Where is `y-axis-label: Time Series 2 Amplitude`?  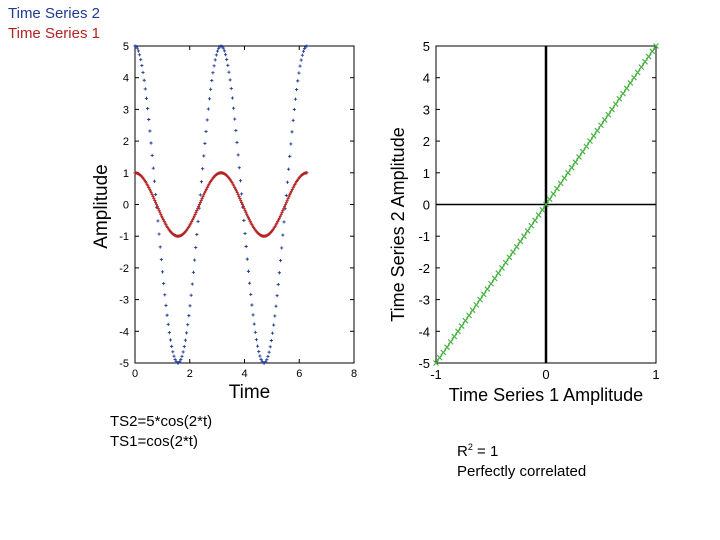
y-axis-label: Time Series 2 Amplitude is located at coordinates (398, 224).